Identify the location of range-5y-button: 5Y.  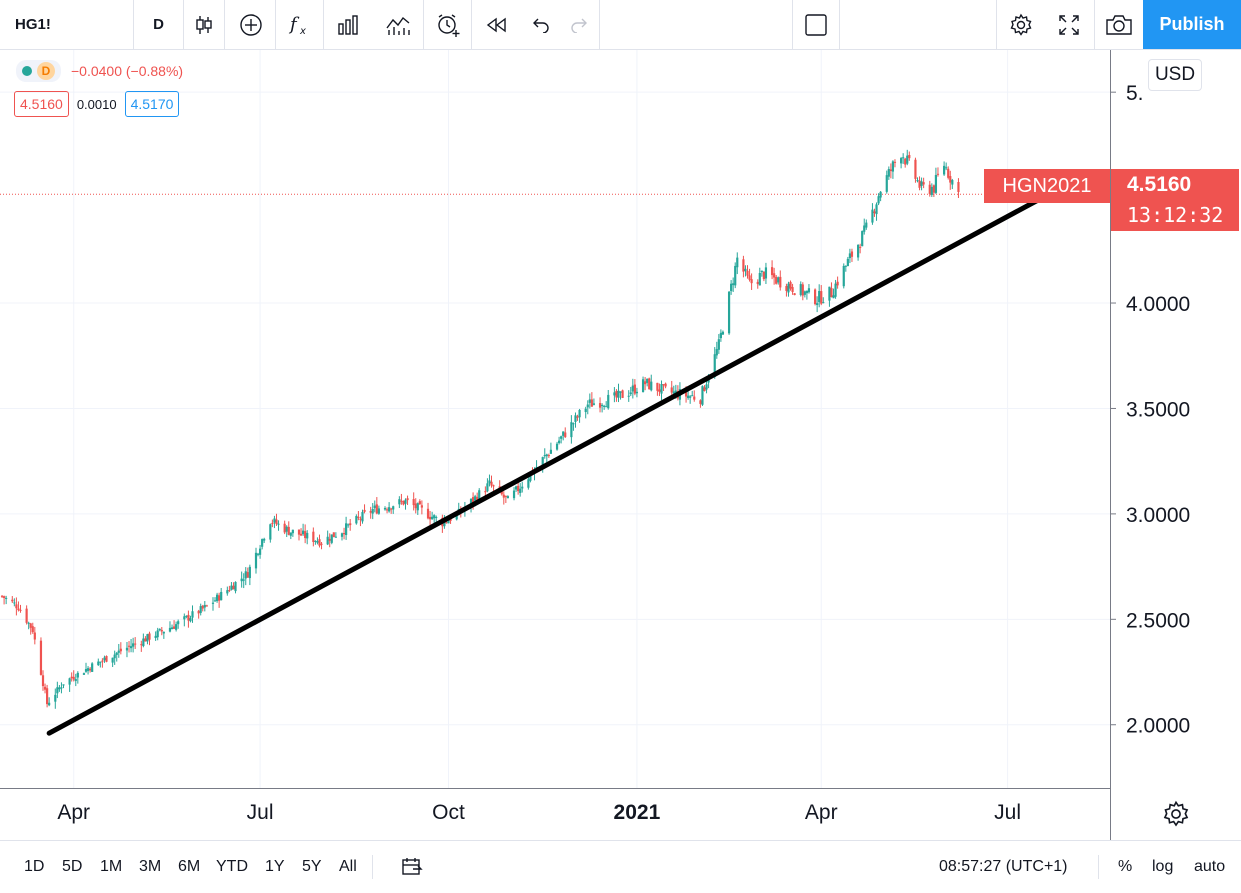
(312, 866).